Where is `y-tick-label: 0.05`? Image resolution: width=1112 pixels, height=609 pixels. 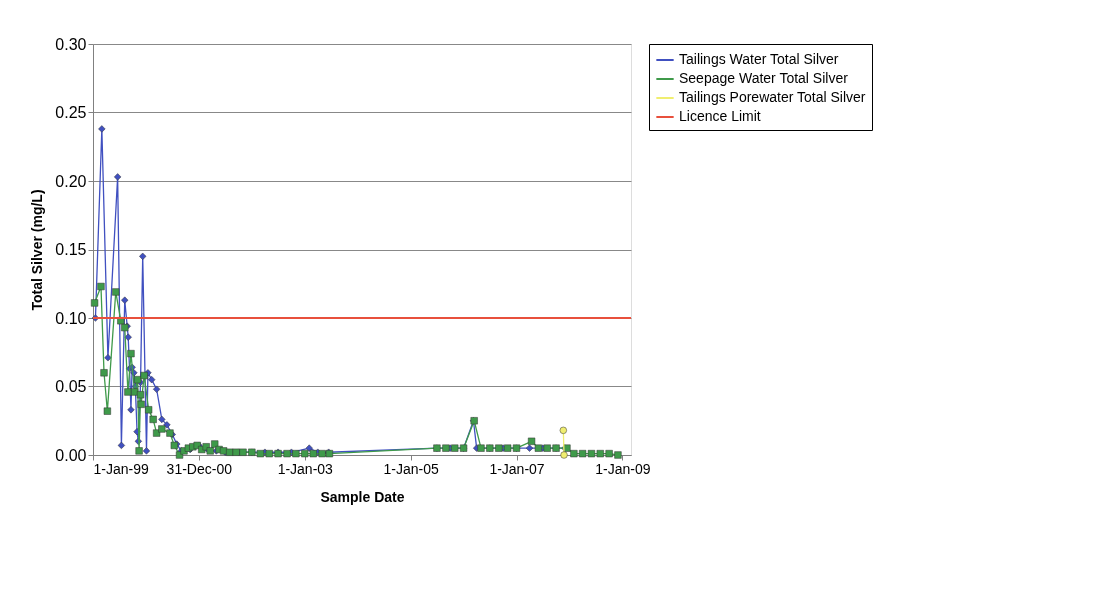
y-tick-label: 0.05 is located at coordinates (71, 386).